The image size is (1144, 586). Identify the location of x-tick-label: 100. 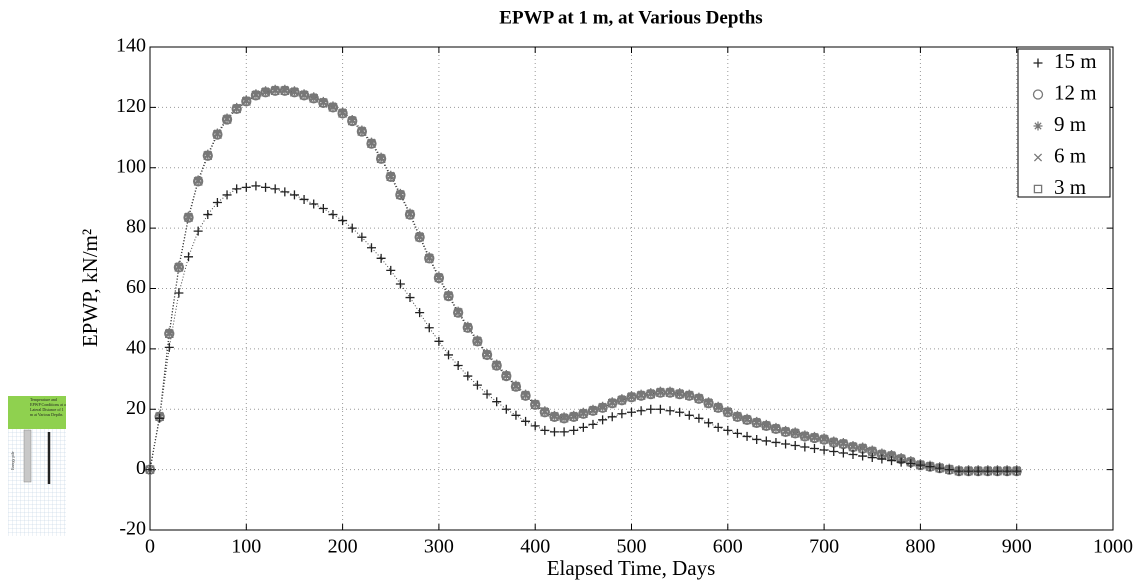
(246, 547).